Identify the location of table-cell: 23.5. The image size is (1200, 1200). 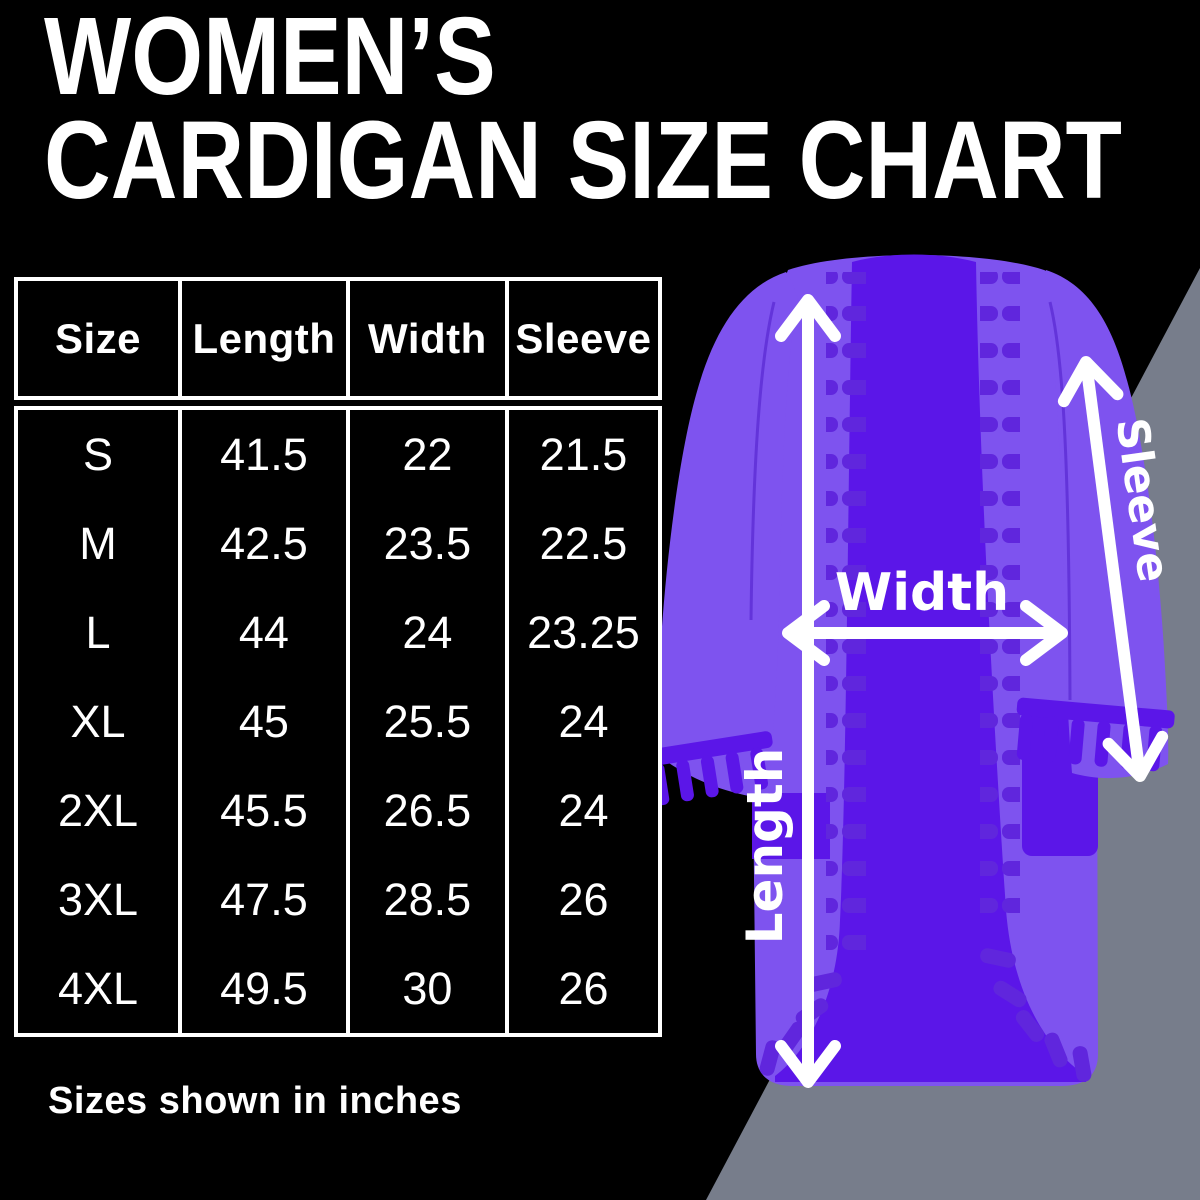
(427, 543).